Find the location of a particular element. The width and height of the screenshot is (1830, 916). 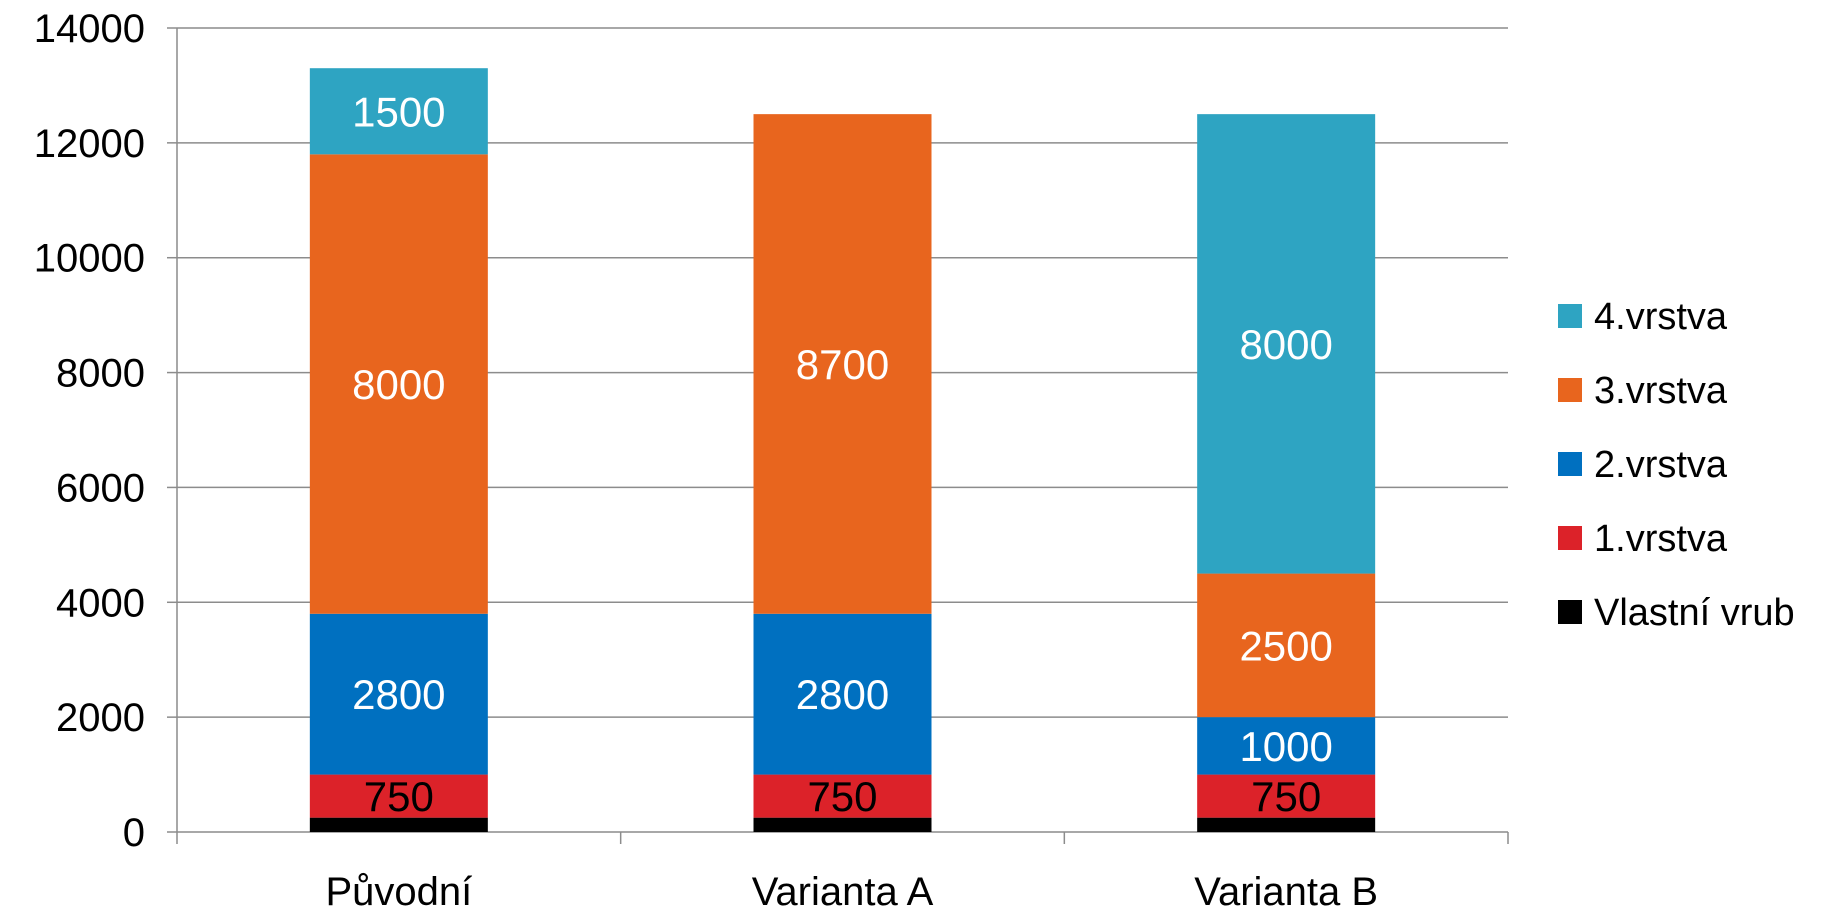

legend-label: 2.vrstva is located at coordinates (1661, 465).